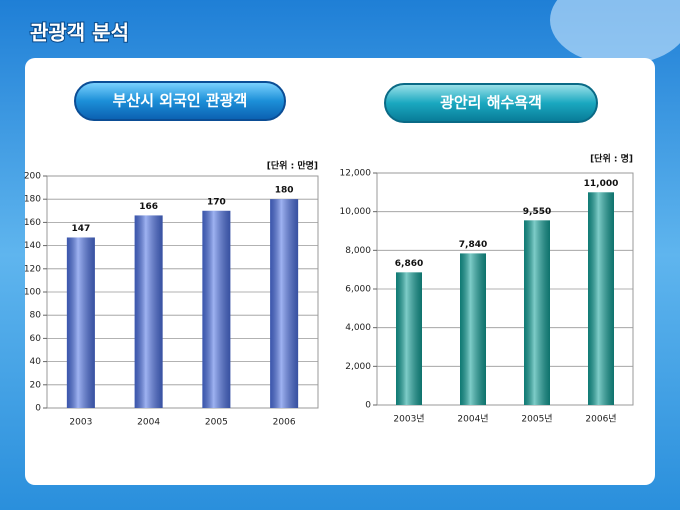 The image size is (680, 510). I want to click on y-tick-label: 160, so click(32, 223).